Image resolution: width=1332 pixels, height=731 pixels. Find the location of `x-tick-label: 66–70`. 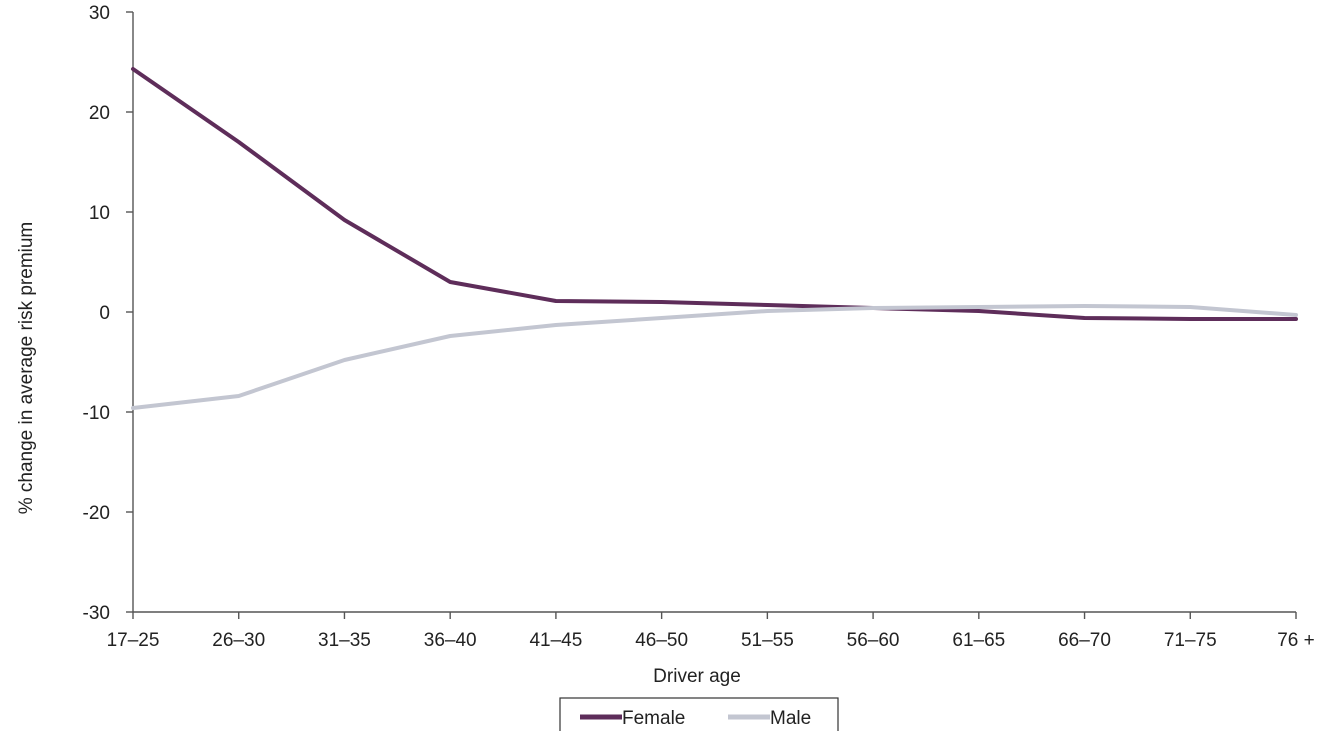

x-tick-label: 66–70 is located at coordinates (1084, 640).